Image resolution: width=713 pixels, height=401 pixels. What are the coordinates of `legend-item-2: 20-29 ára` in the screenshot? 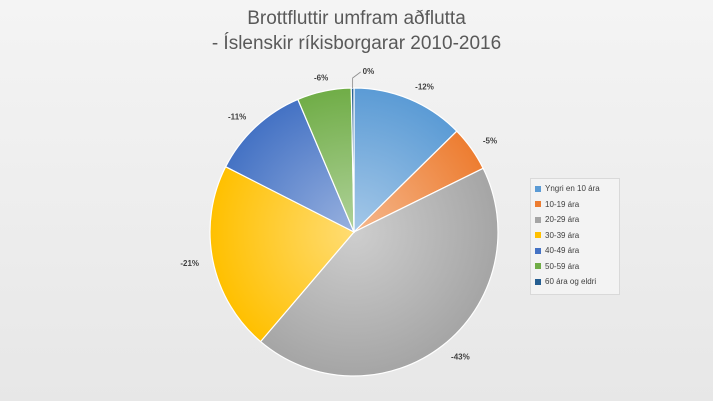 It's located at (575, 220).